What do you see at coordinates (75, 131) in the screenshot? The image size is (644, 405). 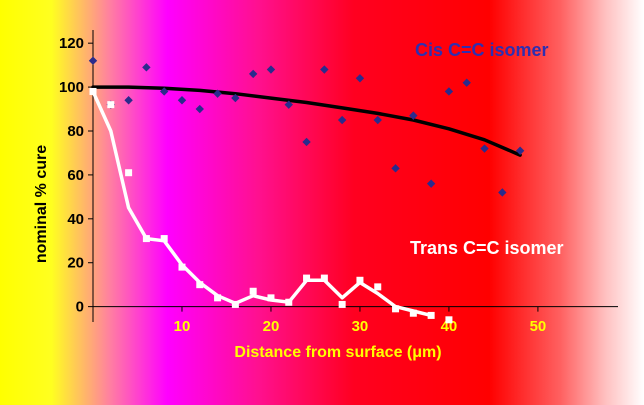 I see `y-tick-label: 80` at bounding box center [75, 131].